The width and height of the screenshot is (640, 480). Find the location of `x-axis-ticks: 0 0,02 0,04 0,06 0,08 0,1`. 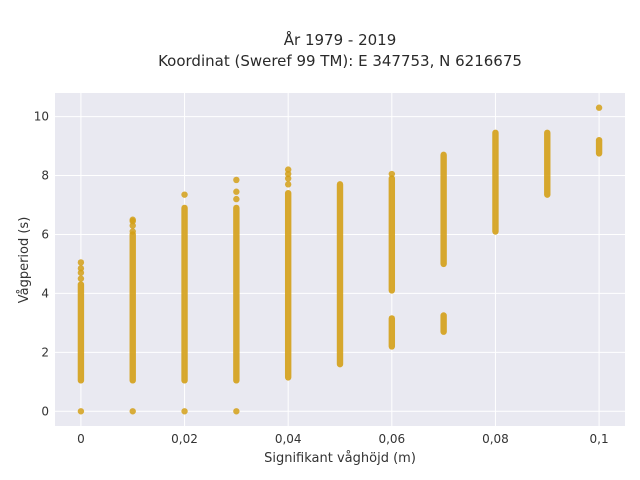

x-axis-ticks: 0 0,02 0,04 0,06 0,08 0,1 is located at coordinates (343, 439).